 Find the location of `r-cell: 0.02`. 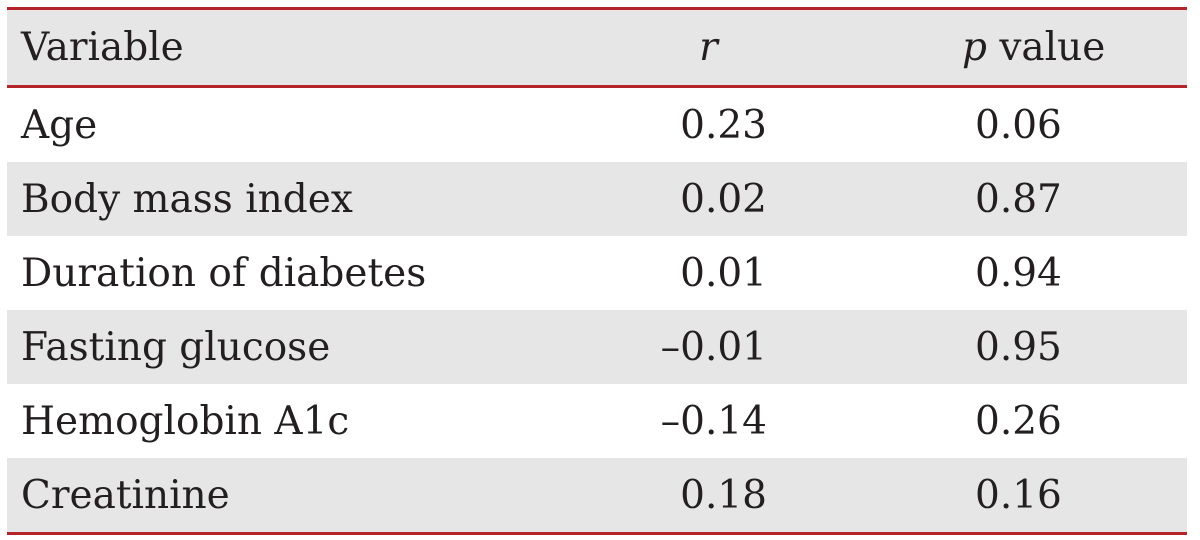

r-cell: 0.02 is located at coordinates (723, 199).